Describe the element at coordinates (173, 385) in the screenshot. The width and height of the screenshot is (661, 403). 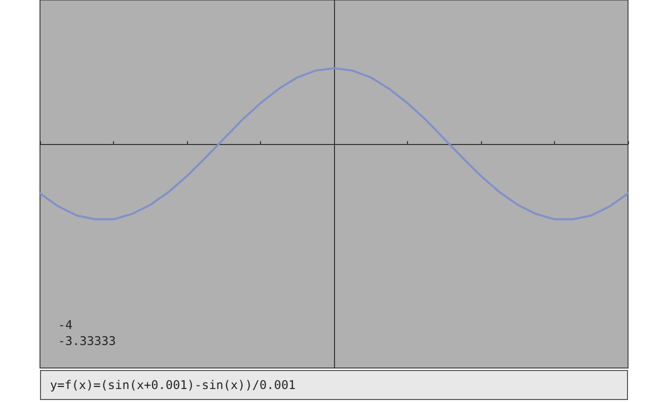
I see `text: y=f(x)=(sin(x+0.001)-sin(x))/0.001` at that location.